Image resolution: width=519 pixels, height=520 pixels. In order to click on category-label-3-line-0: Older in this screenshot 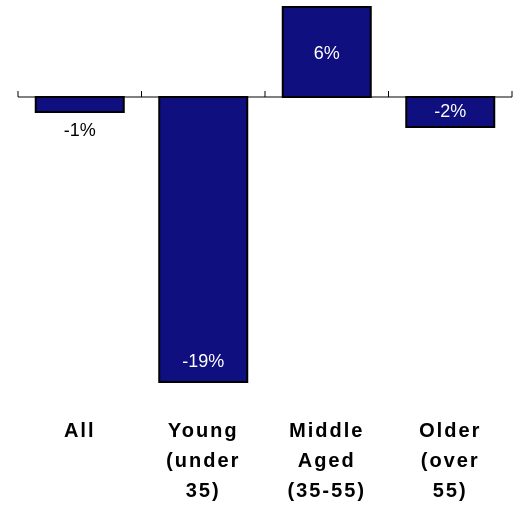, I will do `click(450, 431)`.